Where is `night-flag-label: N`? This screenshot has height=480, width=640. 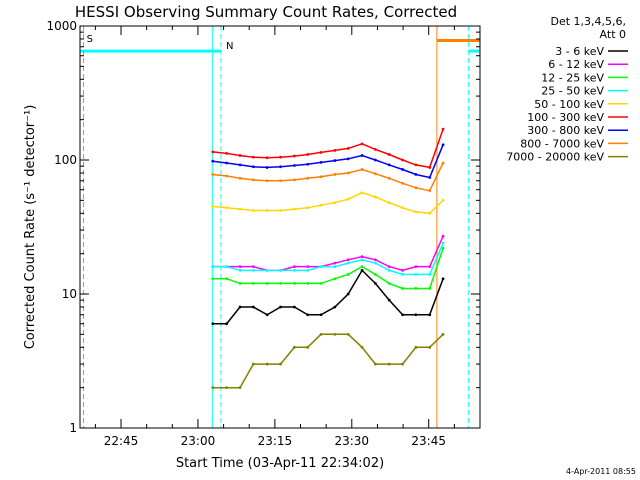
night-flag-label: N is located at coordinates (229, 46).